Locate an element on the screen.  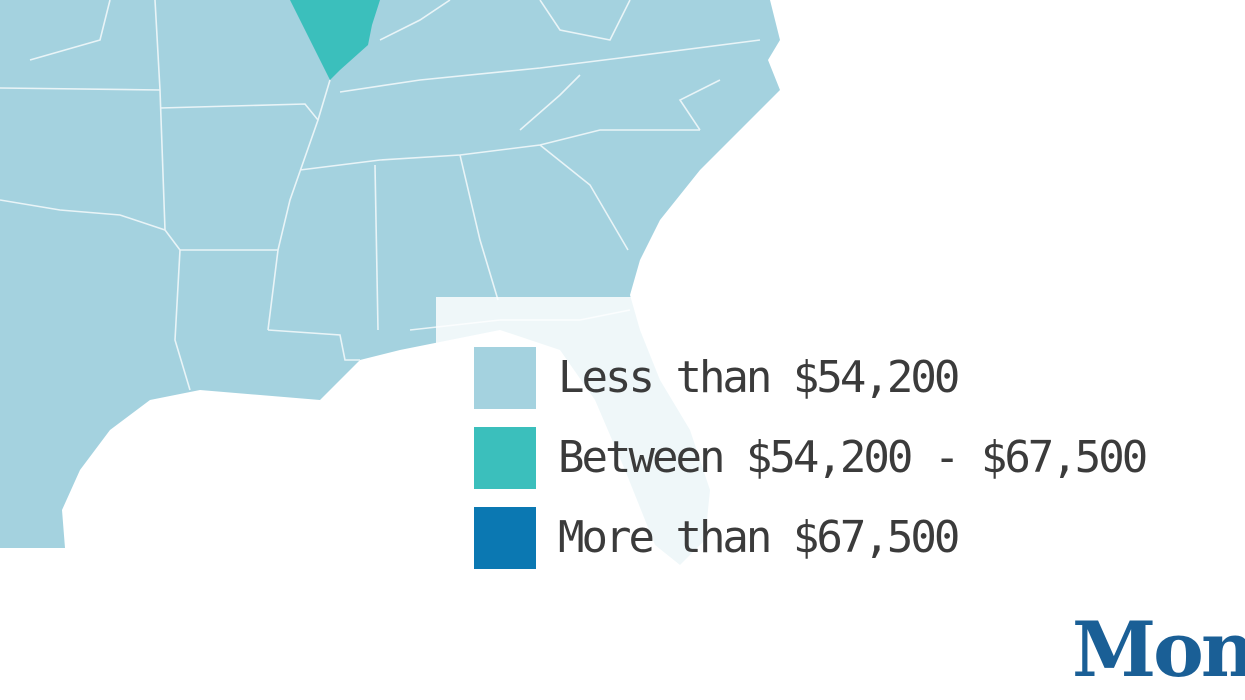
legend-swatch-high is located at coordinates (505, 538).